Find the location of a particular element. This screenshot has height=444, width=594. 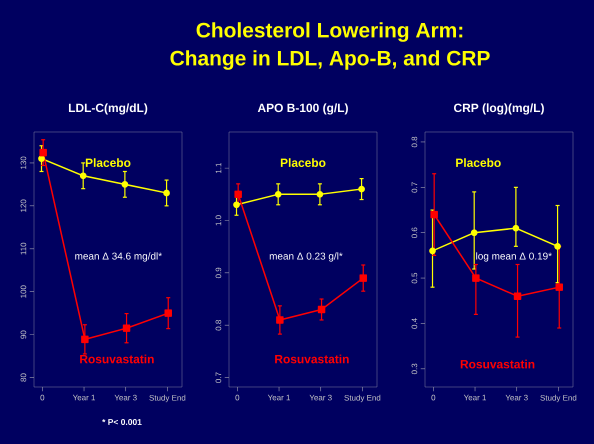

annotation: mean Δ 0.23 g/l* is located at coordinates (306, 257).